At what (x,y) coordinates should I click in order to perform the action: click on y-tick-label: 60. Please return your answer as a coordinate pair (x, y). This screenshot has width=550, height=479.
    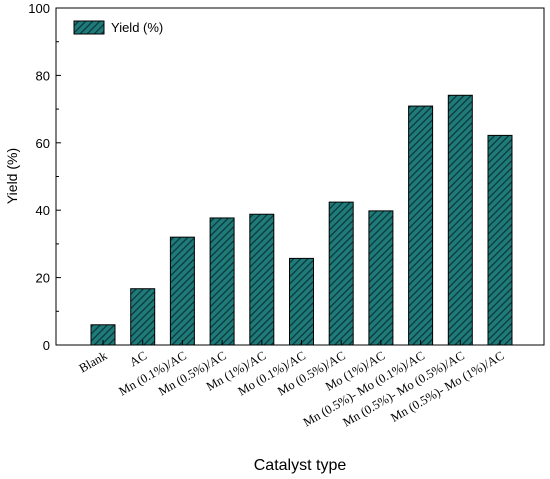
    Looking at the image, I should click on (43, 143).